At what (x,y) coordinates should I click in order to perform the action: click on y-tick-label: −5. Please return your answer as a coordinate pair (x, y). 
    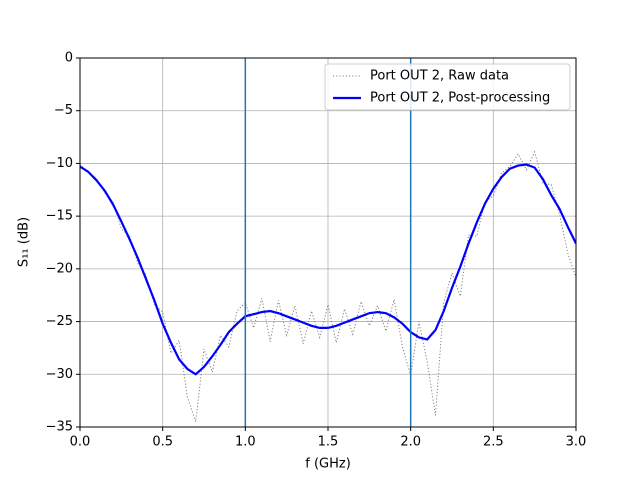
    Looking at the image, I should click on (63, 110).